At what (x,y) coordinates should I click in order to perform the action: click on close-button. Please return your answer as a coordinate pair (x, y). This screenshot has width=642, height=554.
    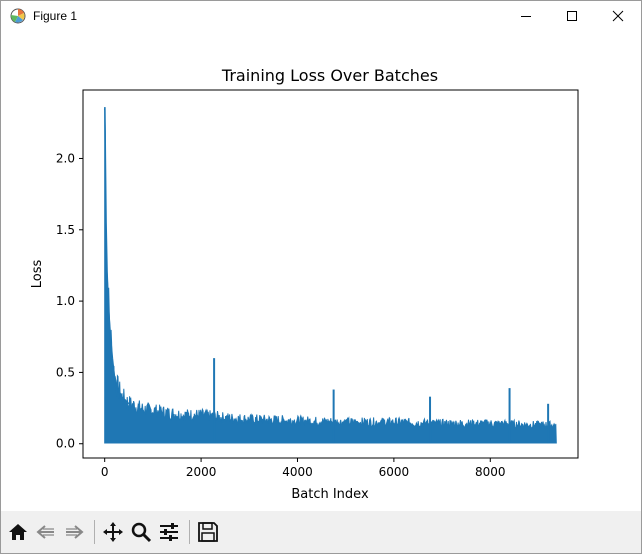
    Looking at the image, I should click on (618, 16).